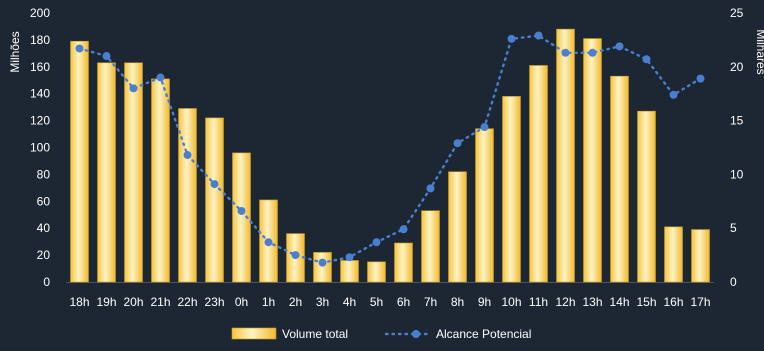 This screenshot has width=764, height=351. Describe the element at coordinates (737, 121) in the screenshot. I see `y-right-tick-label: 15` at that location.